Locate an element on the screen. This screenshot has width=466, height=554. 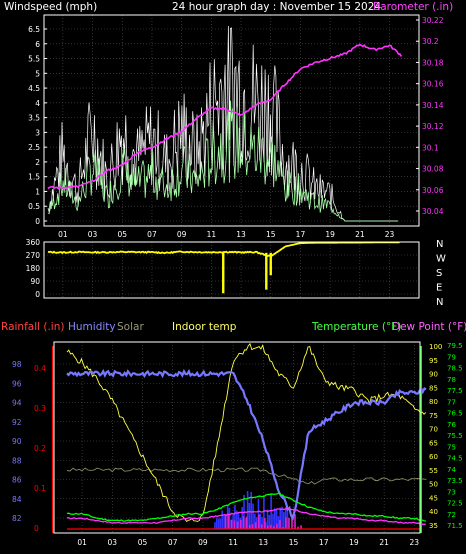
rain-y-tick-label: 0.1 is located at coordinates (40, 488).